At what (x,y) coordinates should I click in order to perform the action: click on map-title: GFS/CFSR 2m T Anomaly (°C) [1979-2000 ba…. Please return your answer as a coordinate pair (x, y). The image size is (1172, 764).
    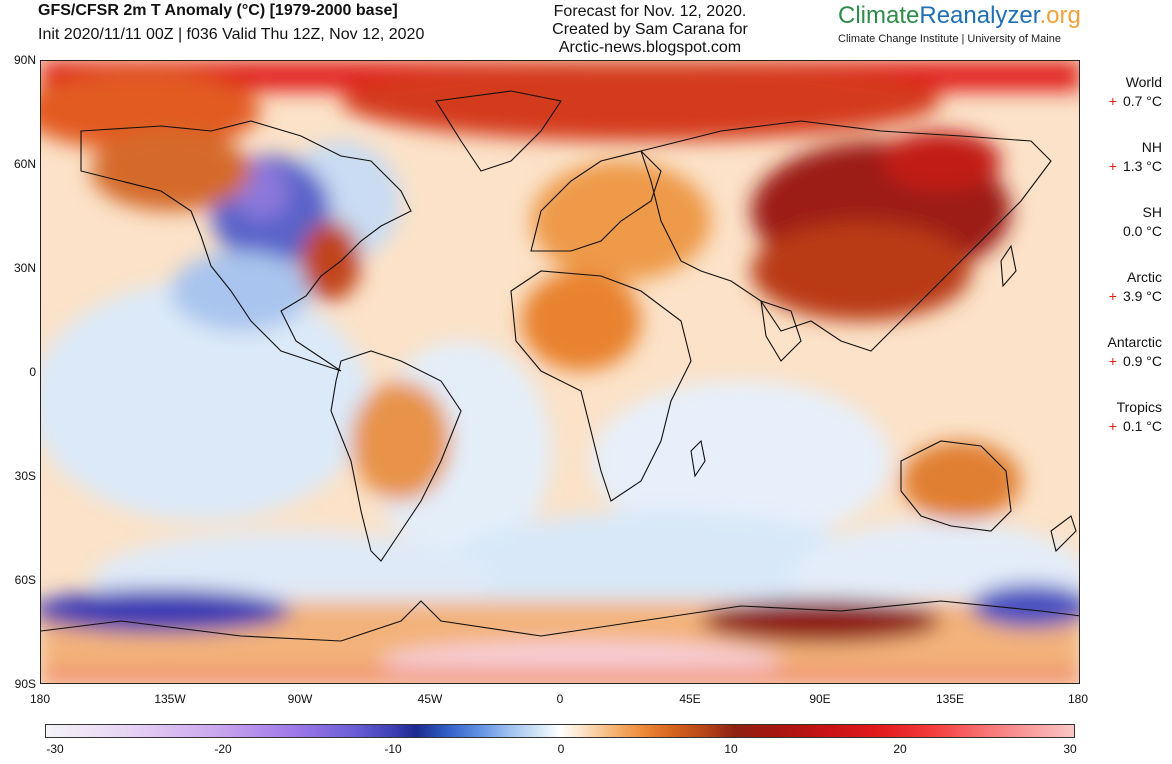
    Looking at the image, I should click on (218, 10).